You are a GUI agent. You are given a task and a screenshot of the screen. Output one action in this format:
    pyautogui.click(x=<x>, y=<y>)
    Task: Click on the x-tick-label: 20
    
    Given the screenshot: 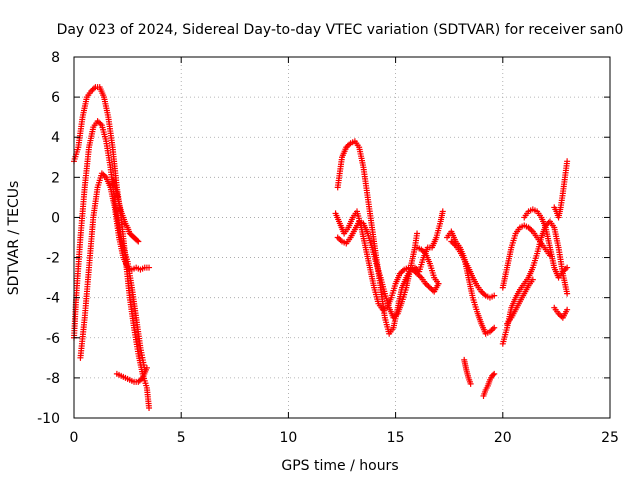 What is the action you would take?
    pyautogui.click(x=503, y=438)
    